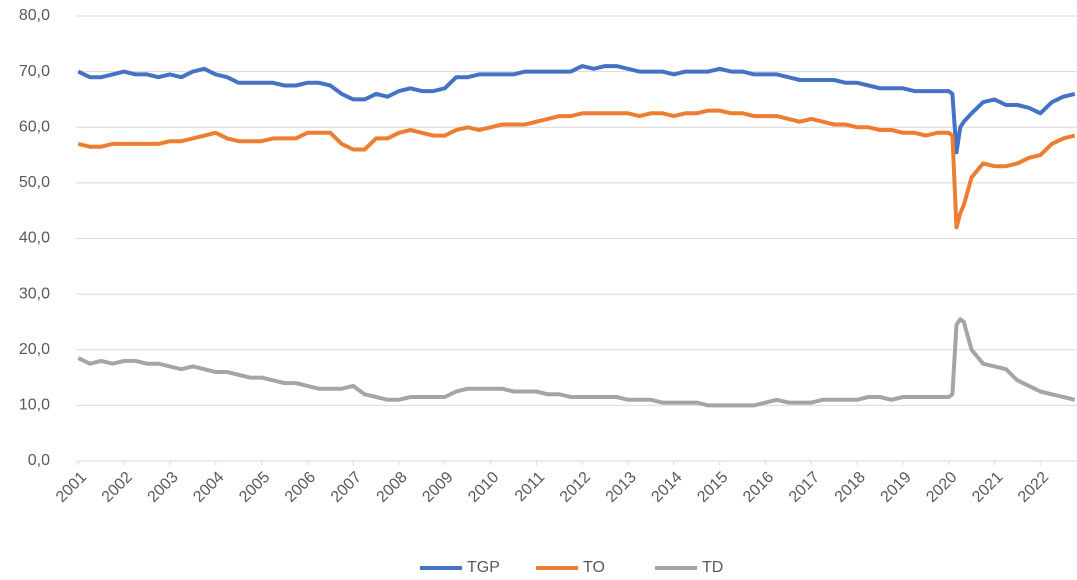 The image size is (1077, 580). I want to click on x-tick-label: 2019, so click(896, 487).